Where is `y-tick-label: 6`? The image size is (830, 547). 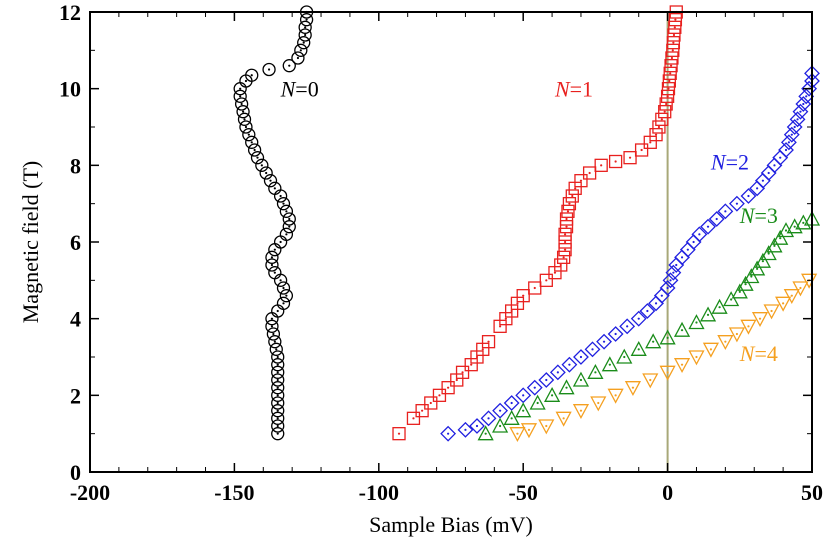 y-tick-label: 6 is located at coordinates (75, 242).